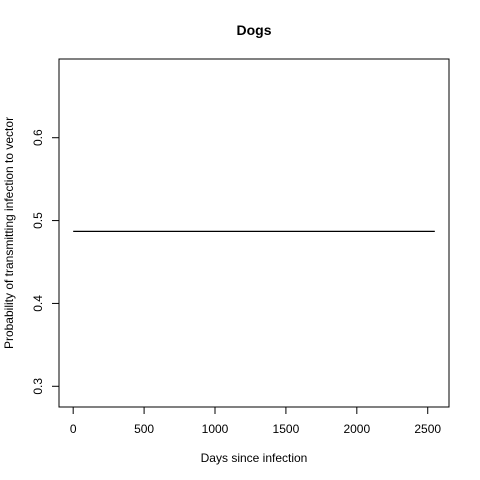  I want to click on chart-title: Dogs, so click(254, 30).